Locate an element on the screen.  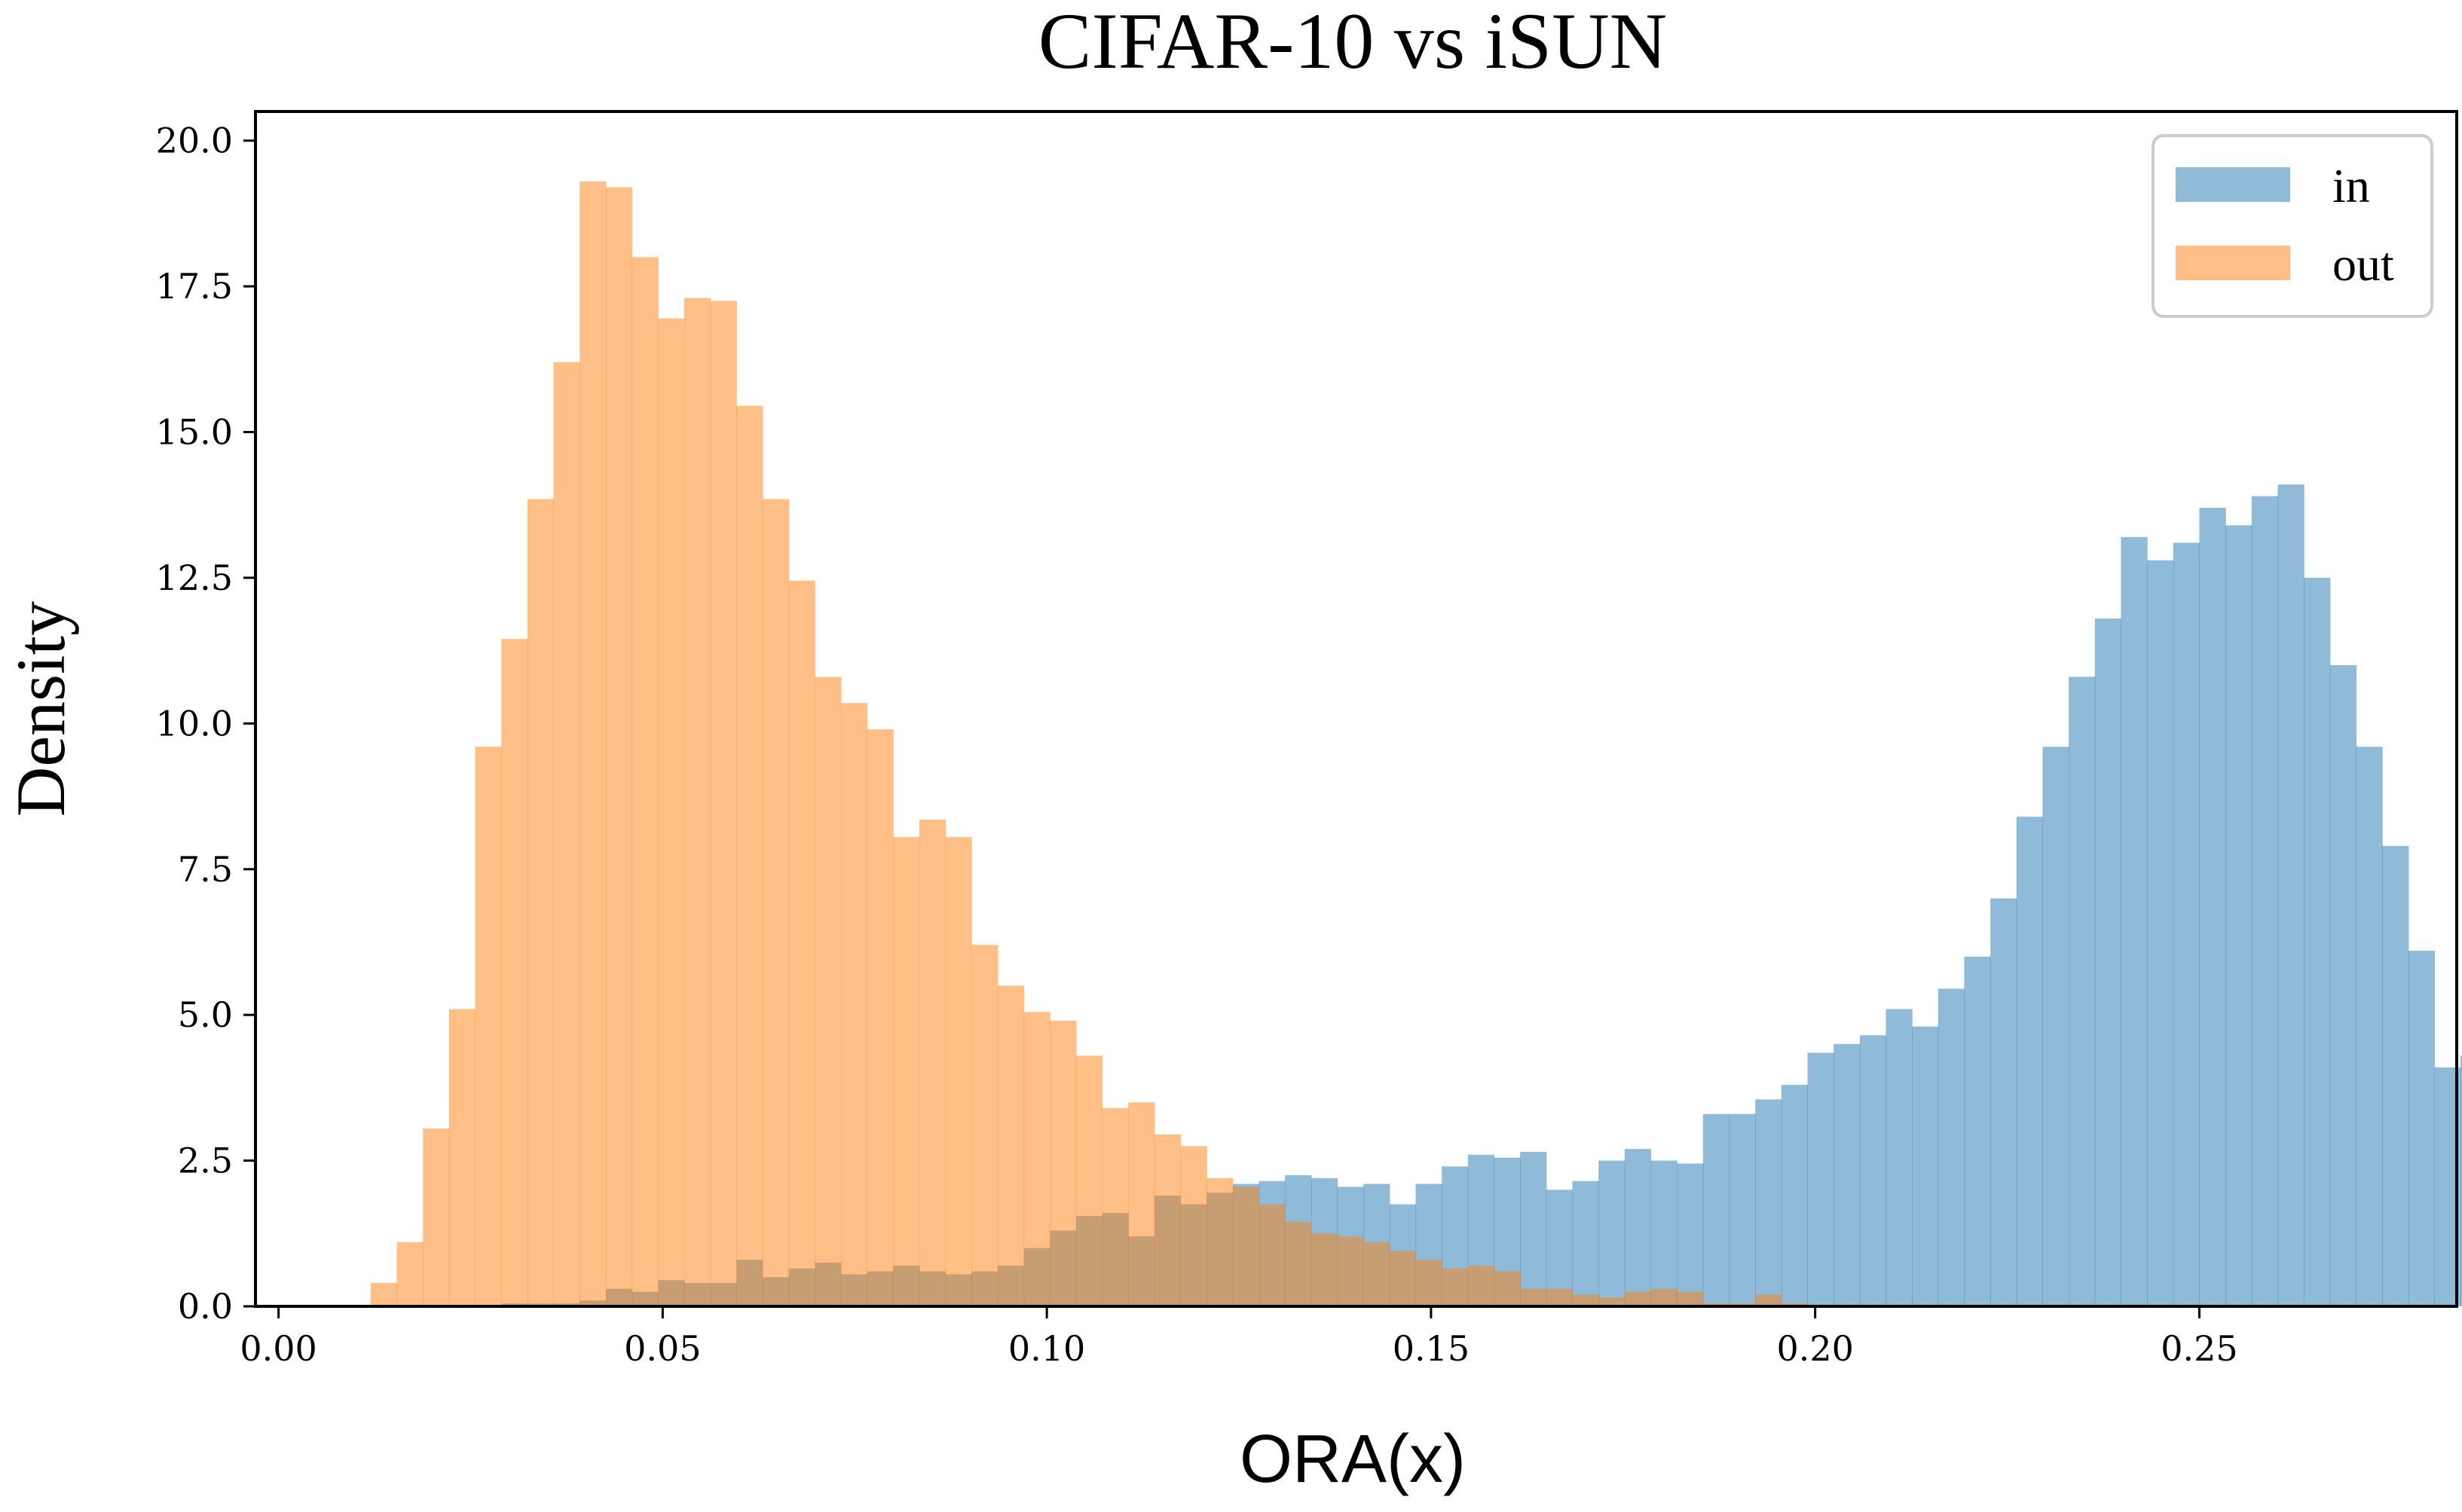
y-axis-ticks: 0.0 2.5 5.0 7.5 10.0 12.5 15.0 17.5 20.0 is located at coordinates (205, 724).